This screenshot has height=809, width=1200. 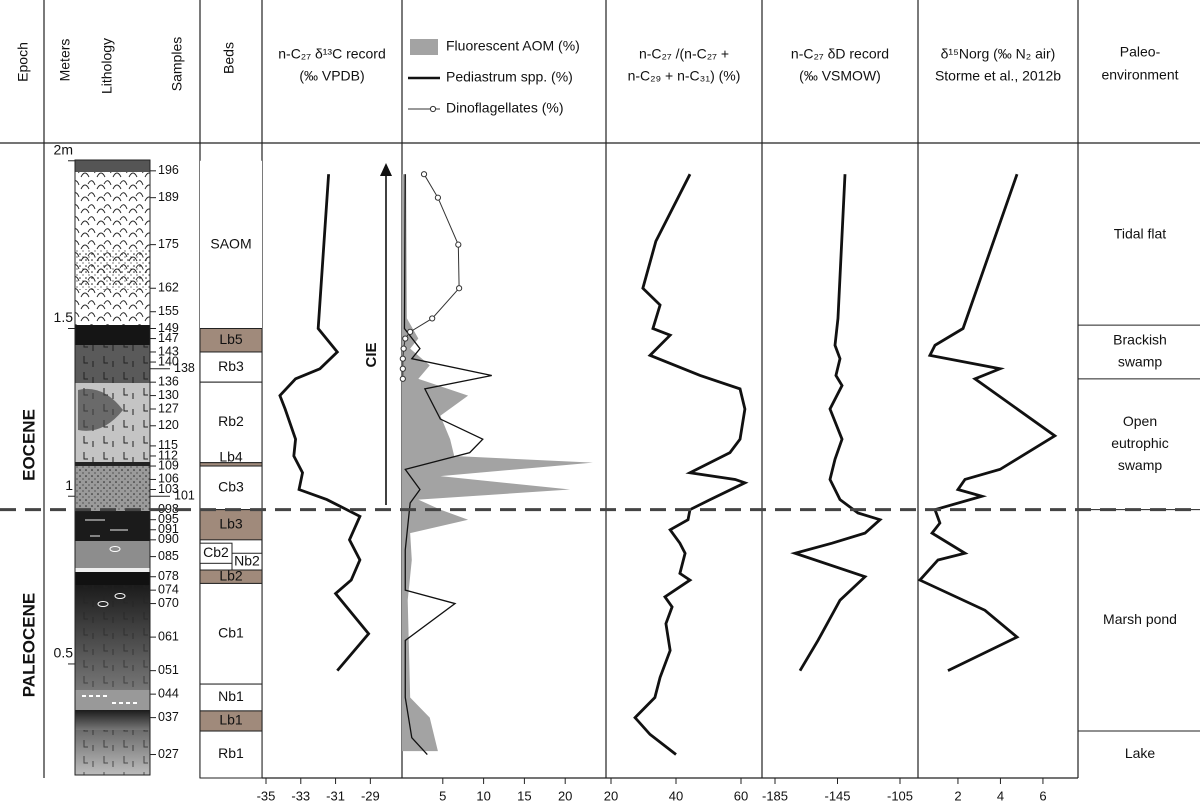 I want to click on sample-label: 155, so click(x=168, y=311).